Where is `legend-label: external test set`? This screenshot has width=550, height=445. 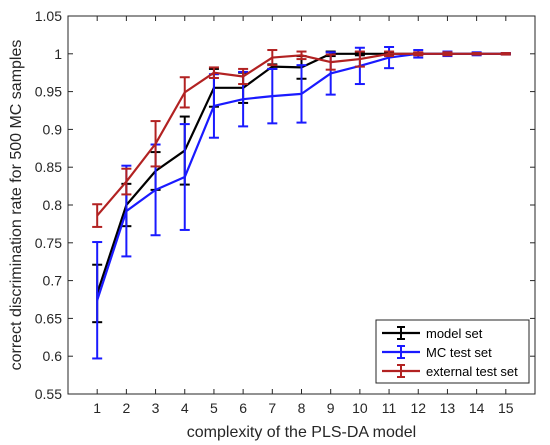 legend-label: external test set is located at coordinates (472, 371).